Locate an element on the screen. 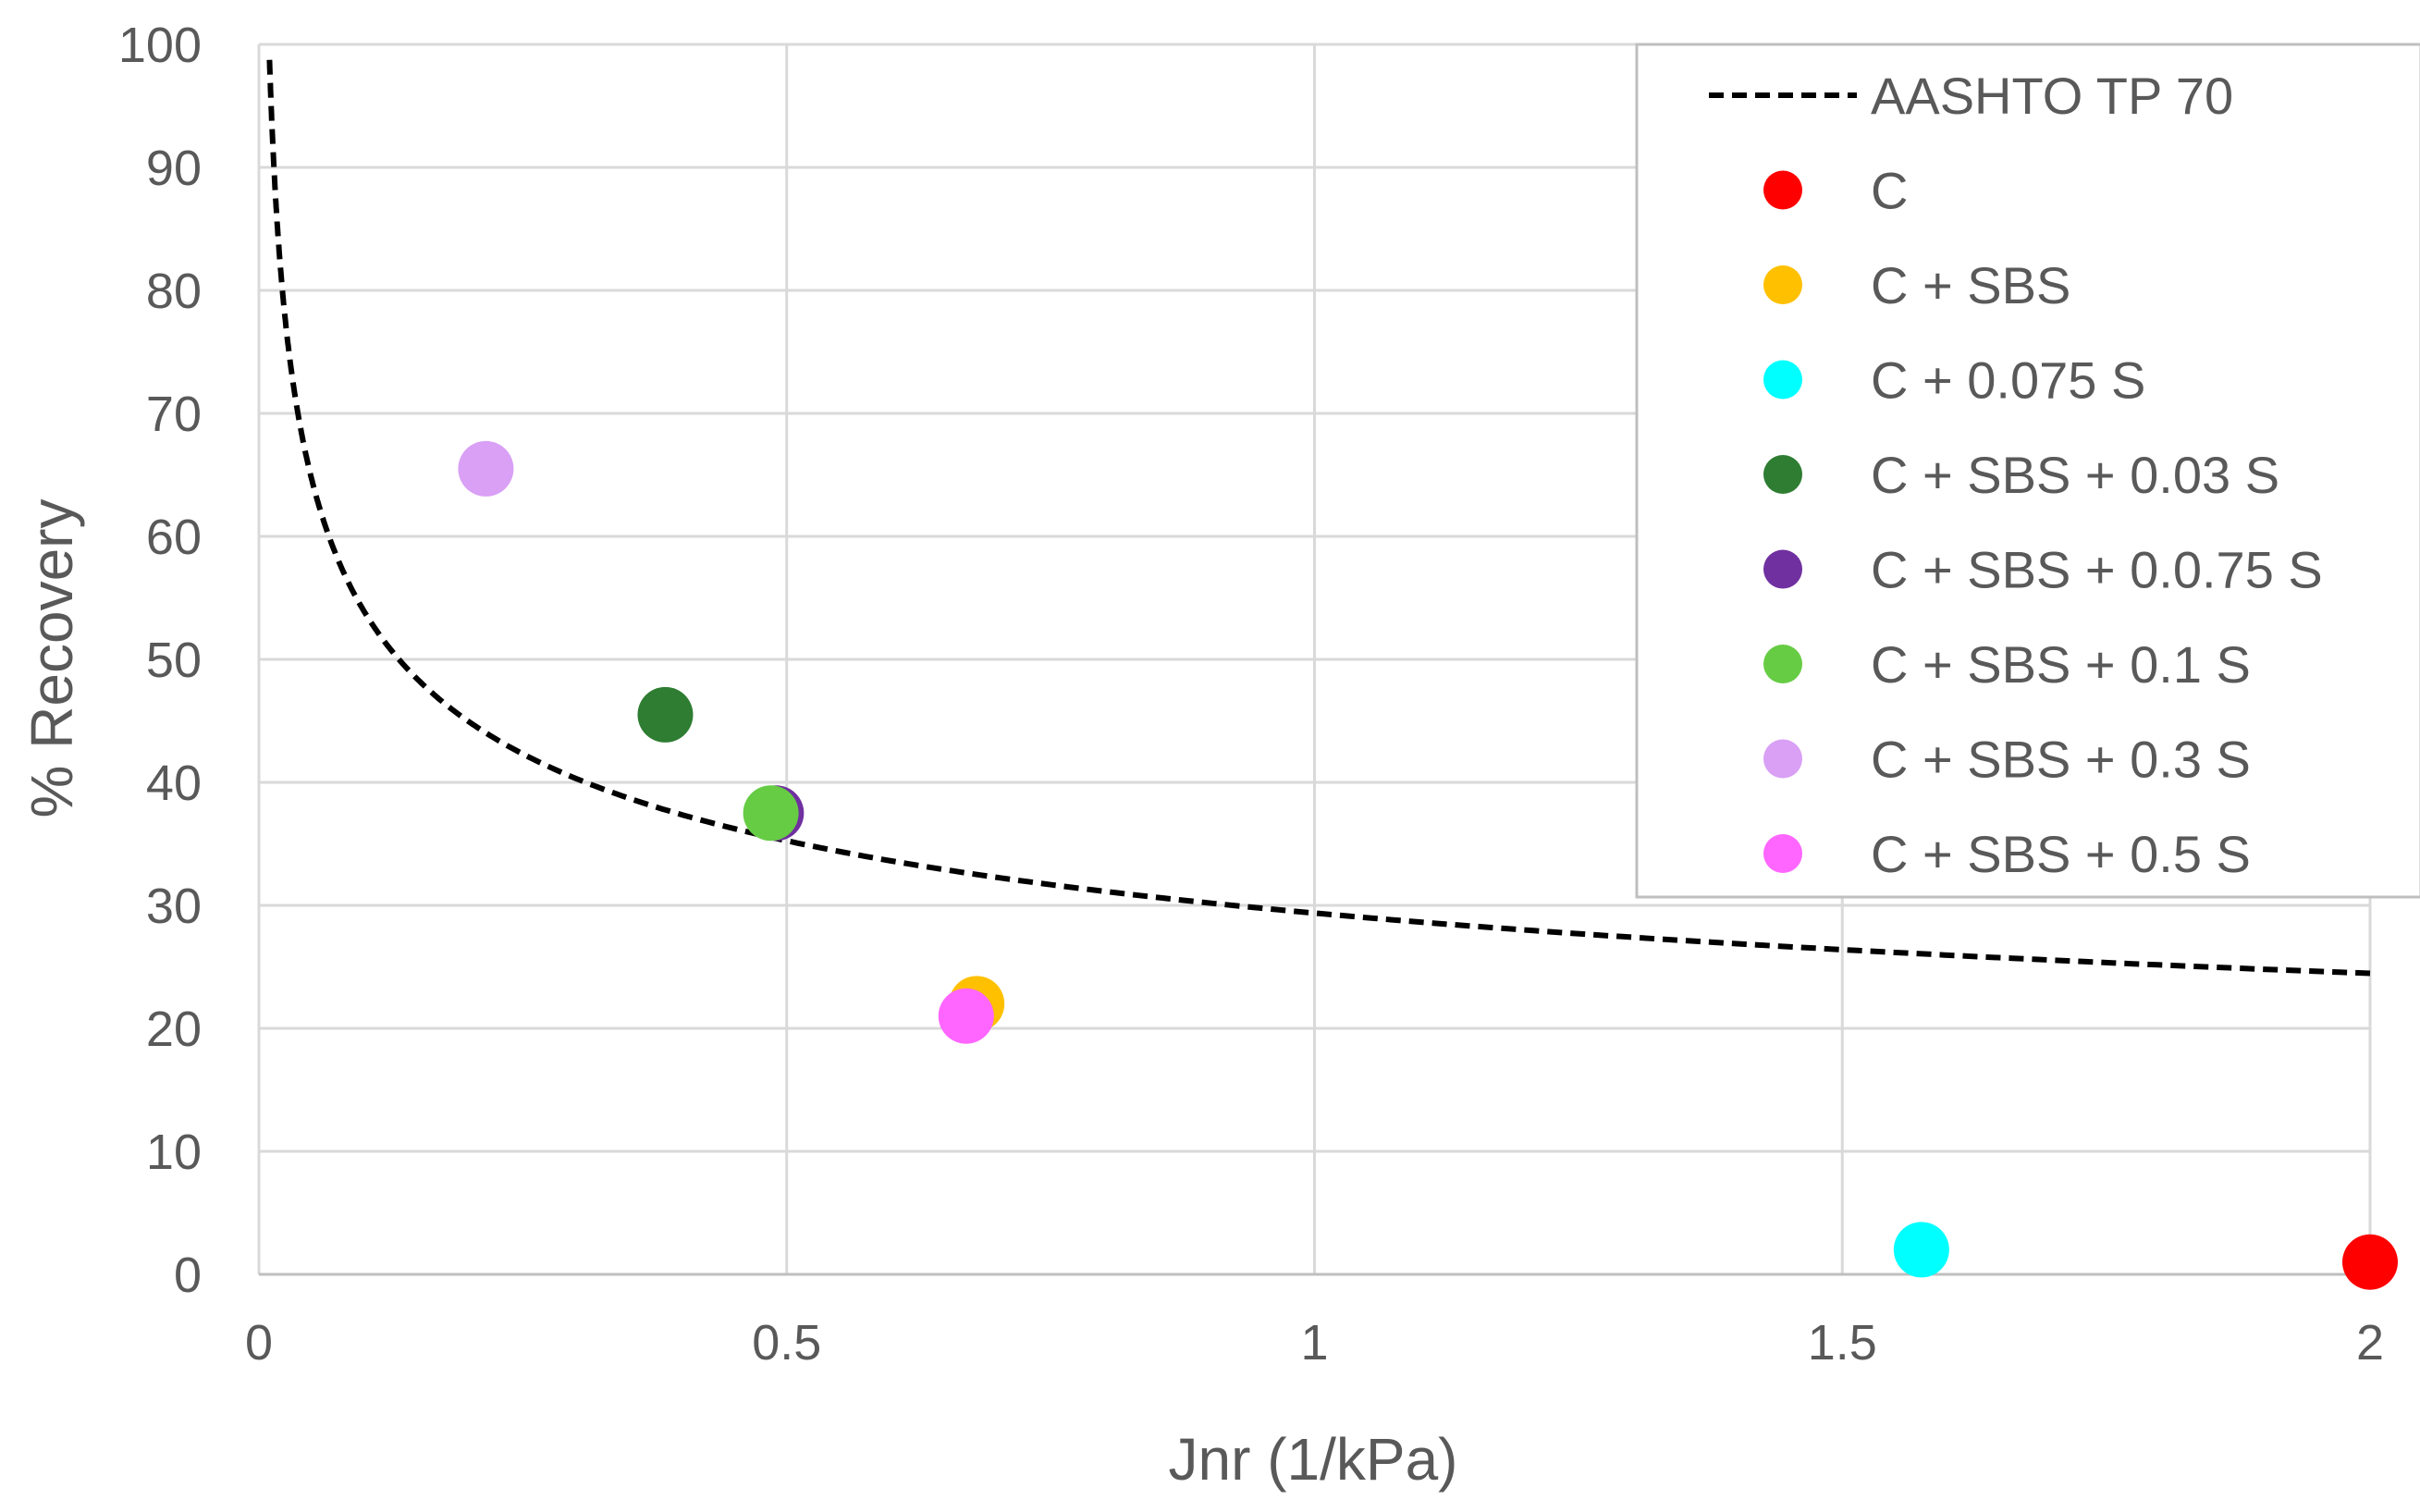 Image resolution: width=2420 pixels, height=1512 pixels. point-c-sbs-0-1-s is located at coordinates (771, 813).